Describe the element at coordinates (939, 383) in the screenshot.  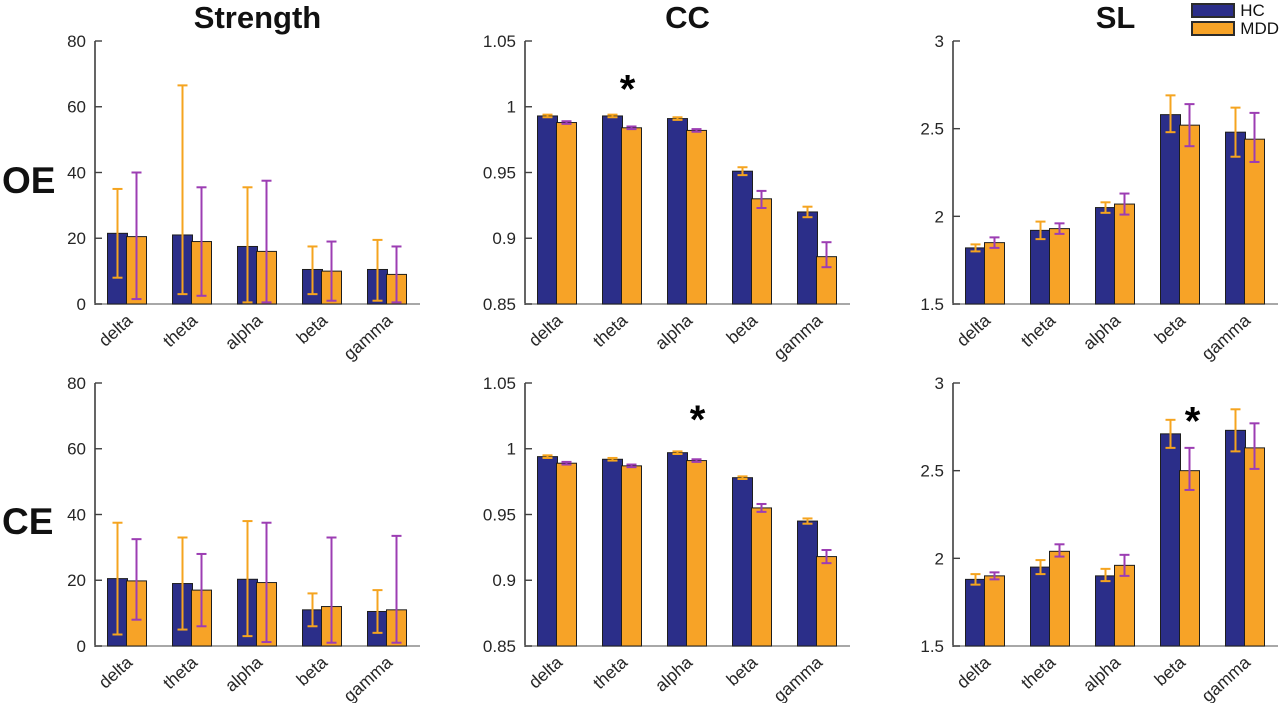
I see `y-tick-label: 3` at that location.